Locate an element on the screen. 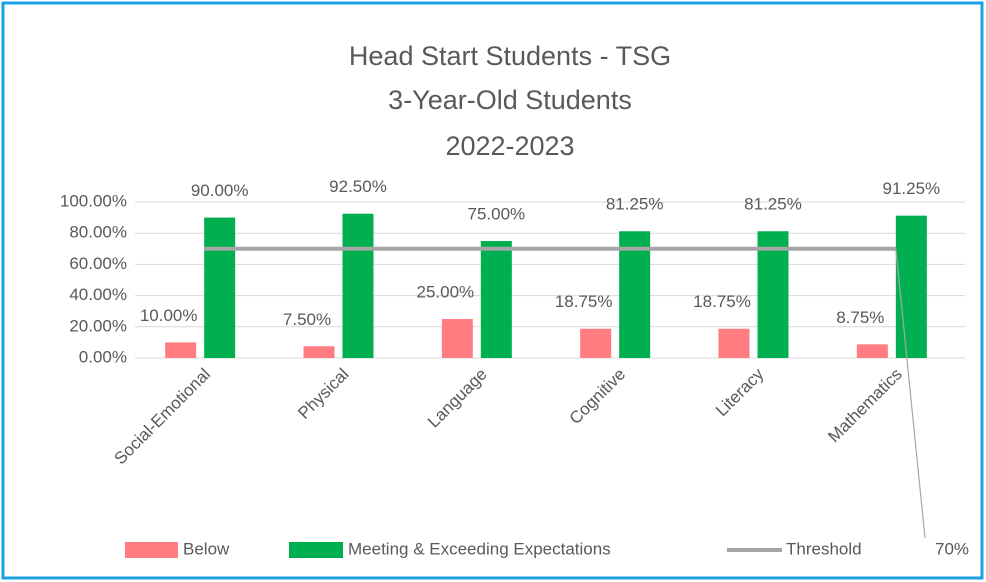  y-tick-label: 80.00% is located at coordinates (98, 232).